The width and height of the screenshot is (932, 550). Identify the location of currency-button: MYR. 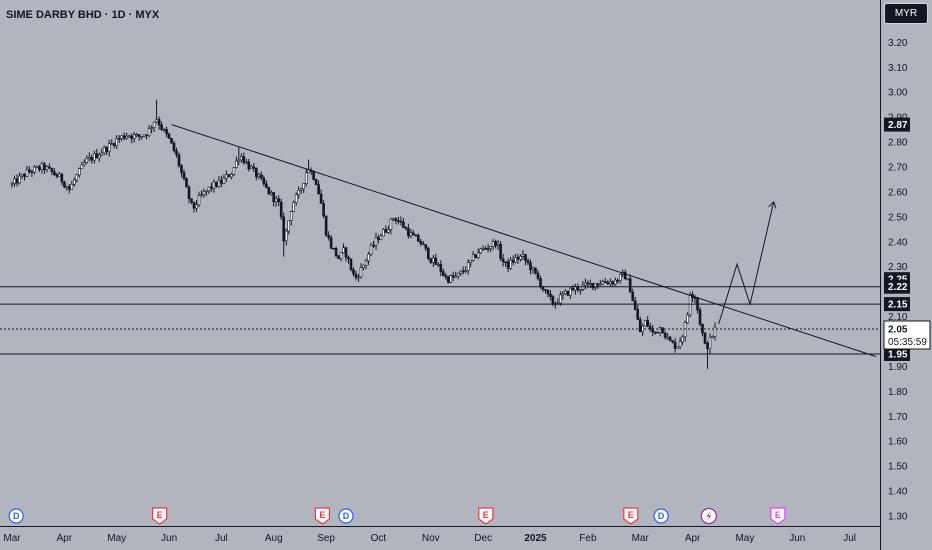
(906, 13).